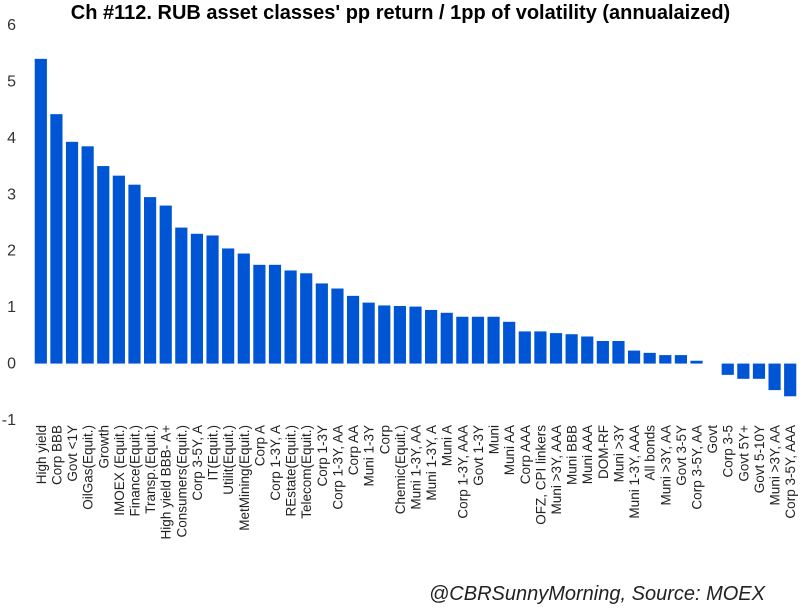 This screenshot has width=801, height=610. What do you see at coordinates (462, 472) in the screenshot?
I see `x-tick-label: Corp 1-3Y, AAA` at bounding box center [462, 472].